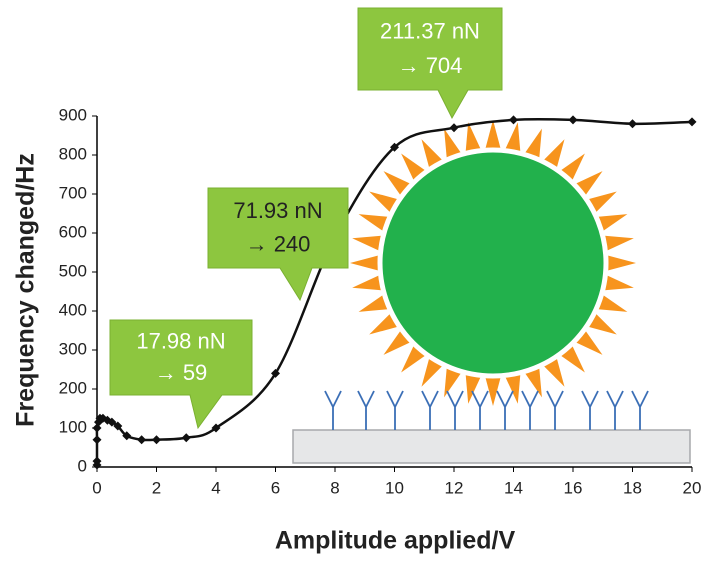 The height and width of the screenshot is (566, 714). Describe the element at coordinates (73, 348) in the screenshot. I see `y-tick-label: 300` at that location.